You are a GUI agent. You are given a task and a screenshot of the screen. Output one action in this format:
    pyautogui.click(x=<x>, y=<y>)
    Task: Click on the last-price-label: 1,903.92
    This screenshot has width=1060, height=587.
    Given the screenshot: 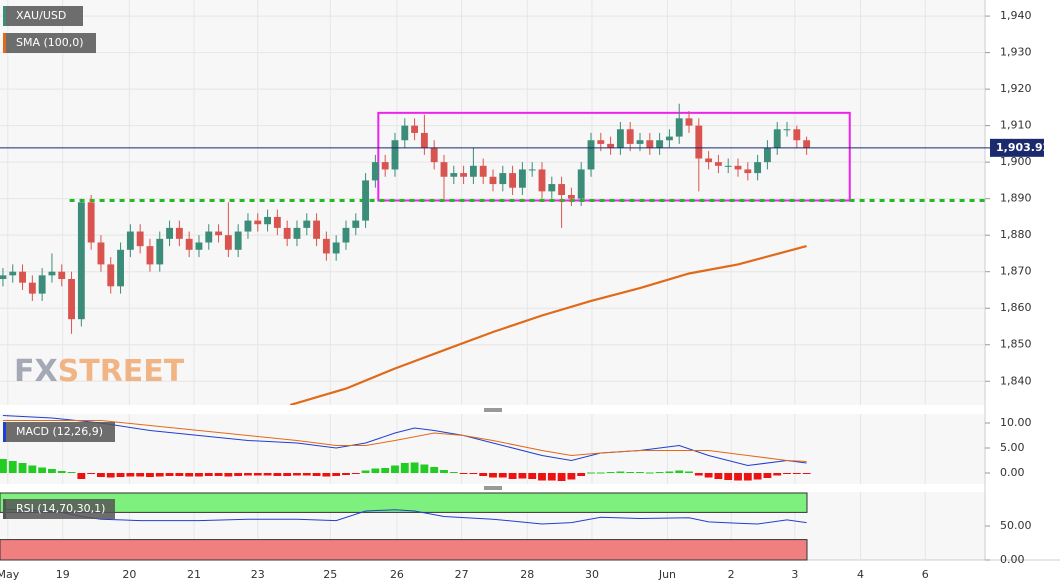 What is the action you would take?
    pyautogui.click(x=1023, y=147)
    